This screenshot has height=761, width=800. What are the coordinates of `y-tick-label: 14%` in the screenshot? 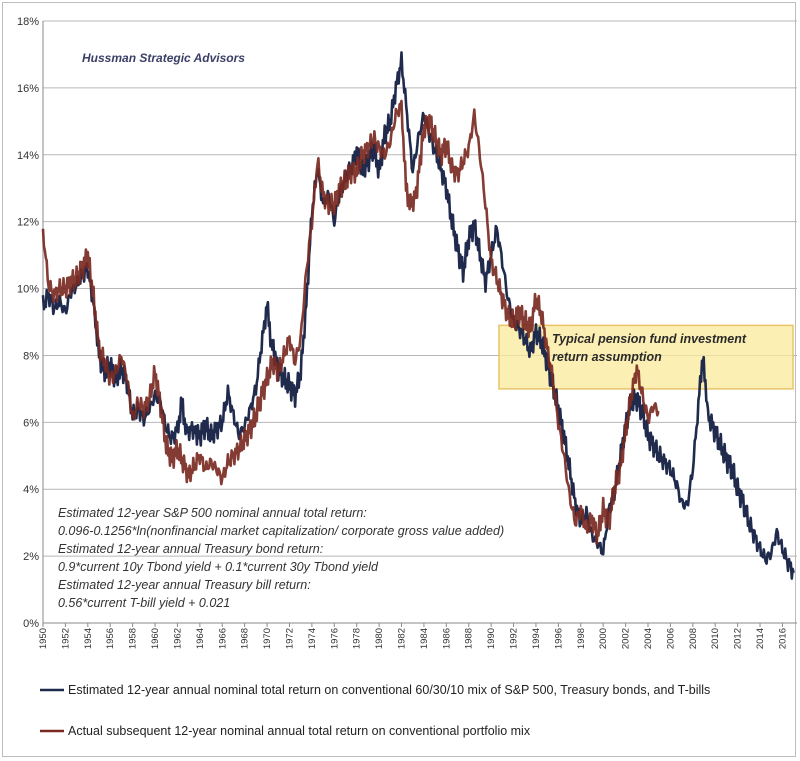 It's located at (28, 156).